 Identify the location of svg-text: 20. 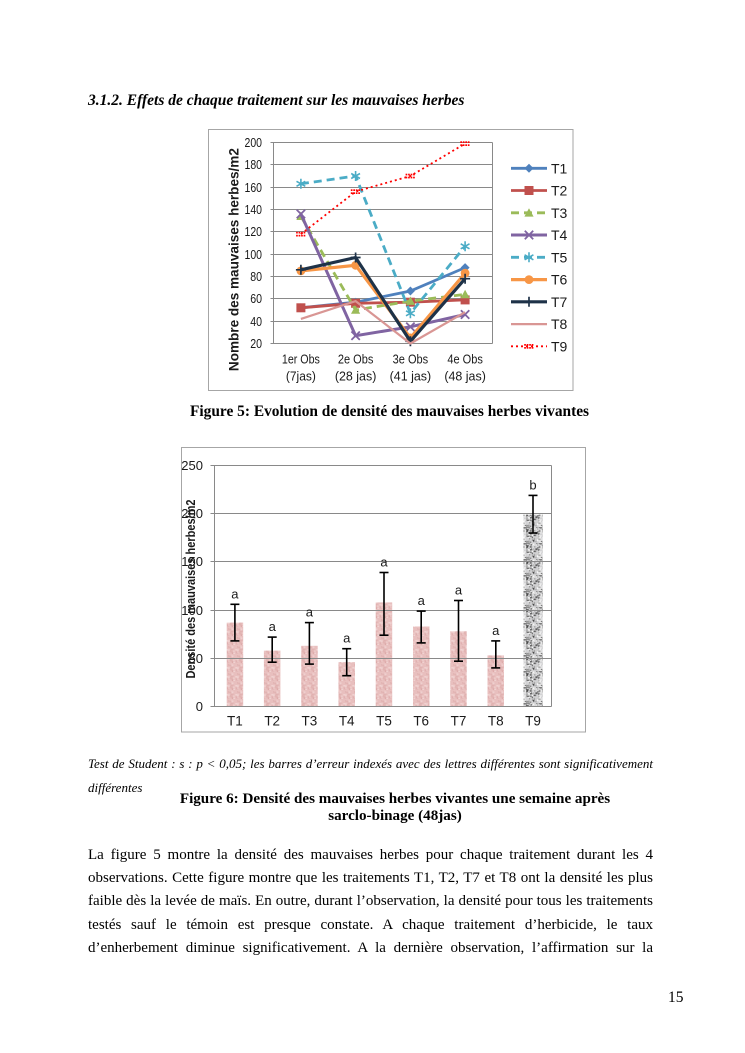
(256, 343).